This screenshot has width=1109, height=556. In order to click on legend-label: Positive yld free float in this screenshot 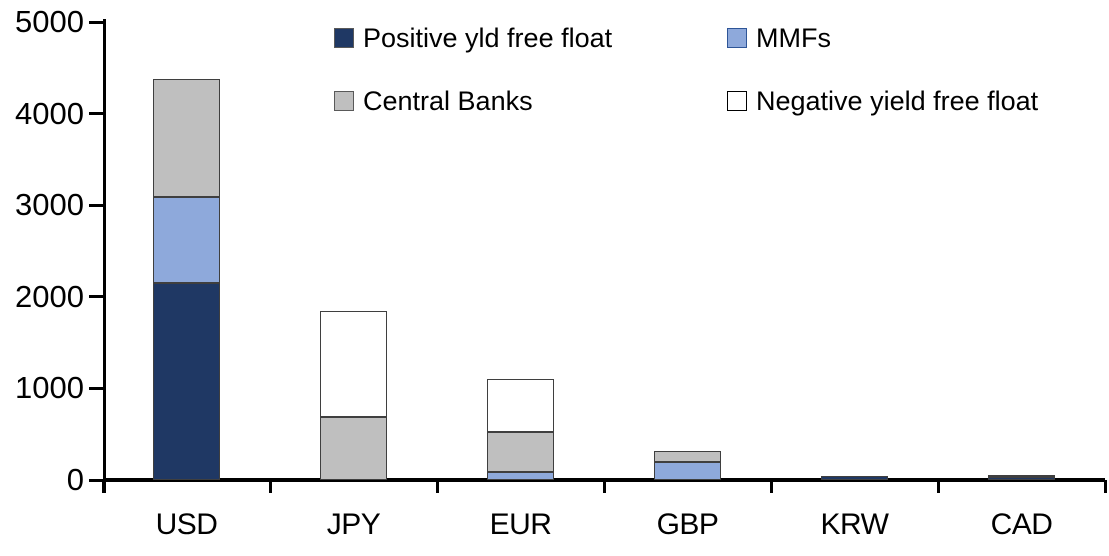, I will do `click(488, 37)`.